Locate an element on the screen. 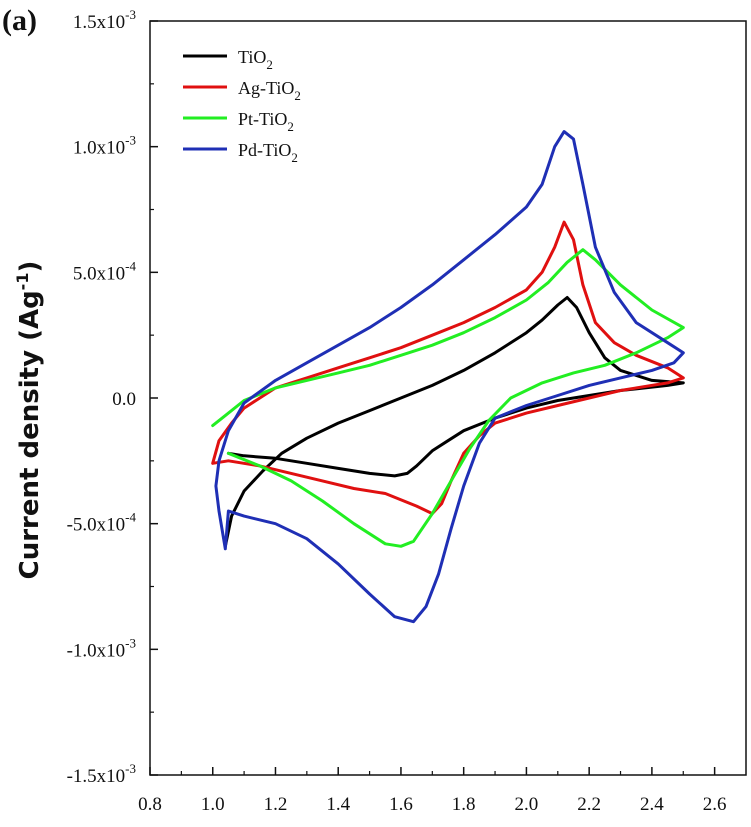  y-axis-title: Current density (Ag-1) is located at coordinates (29, 420).